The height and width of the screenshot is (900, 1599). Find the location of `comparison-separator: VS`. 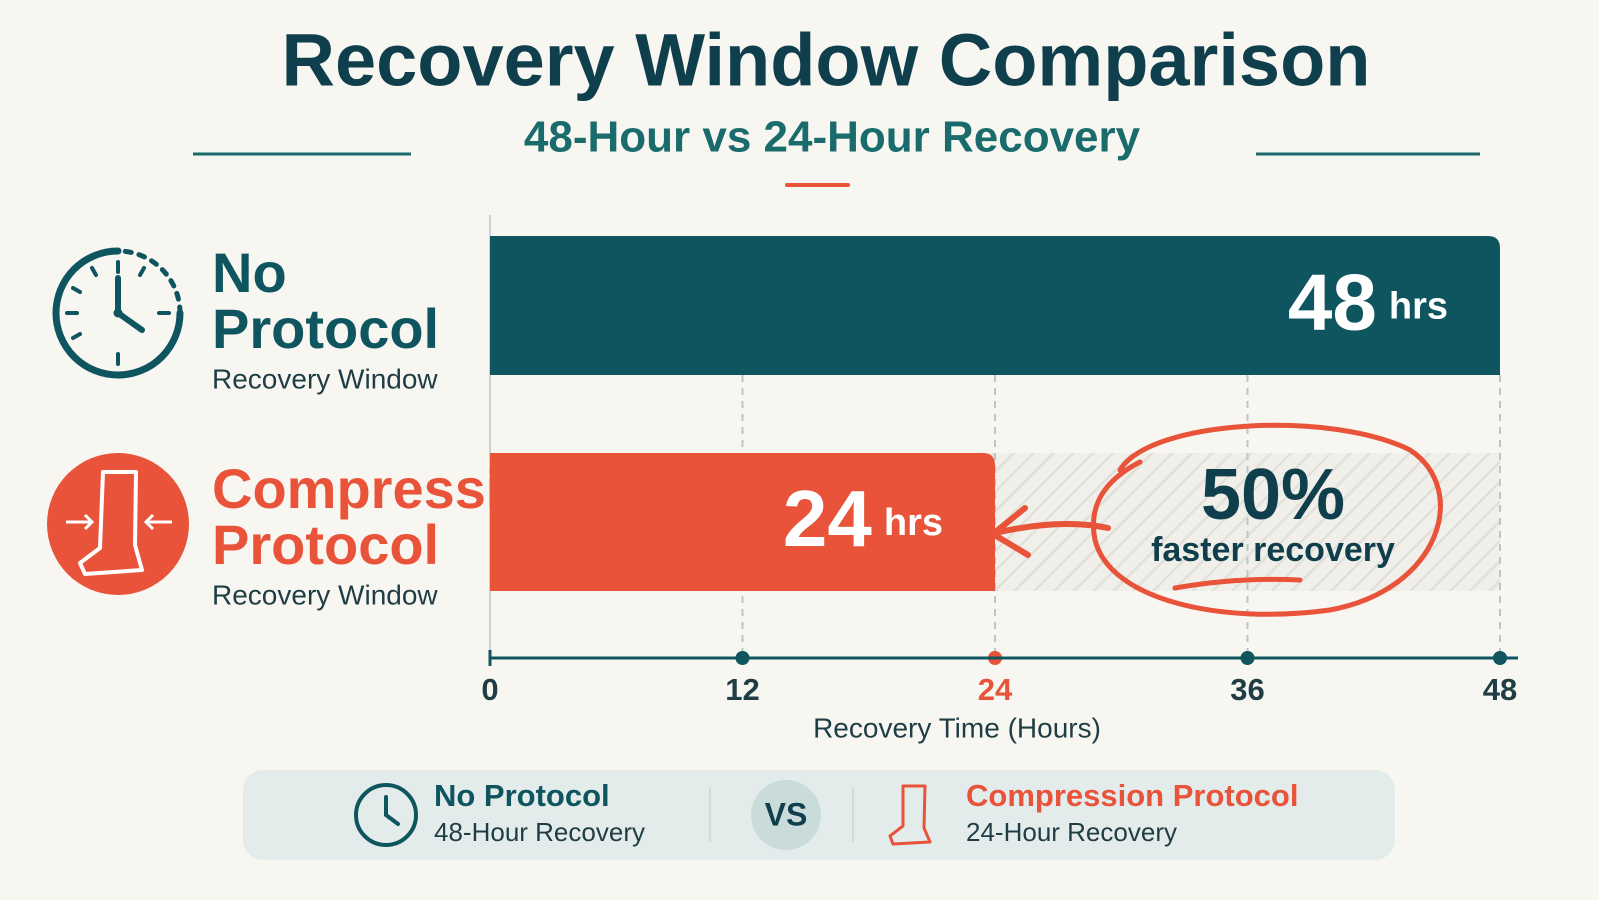

comparison-separator: VS is located at coordinates (786, 814).